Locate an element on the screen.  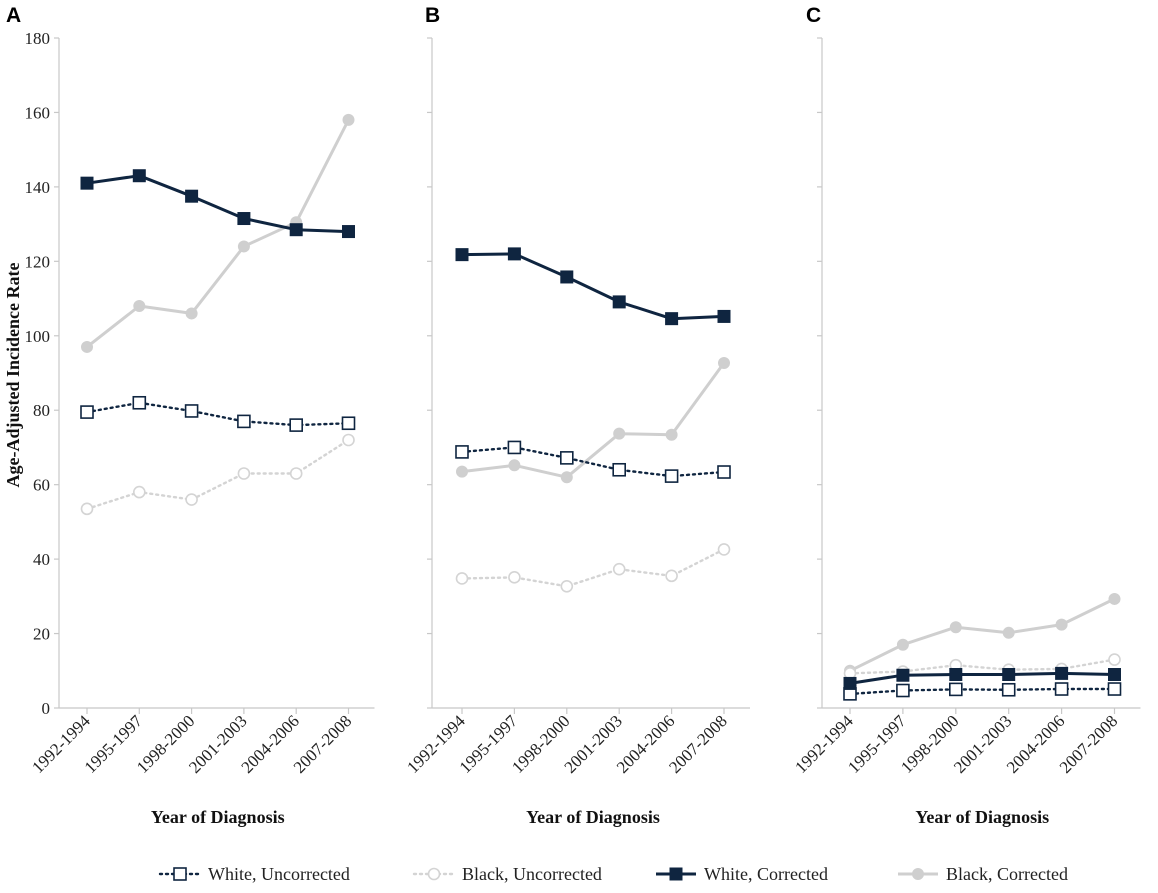
y-tick-label: 60 is located at coordinates (41, 485).